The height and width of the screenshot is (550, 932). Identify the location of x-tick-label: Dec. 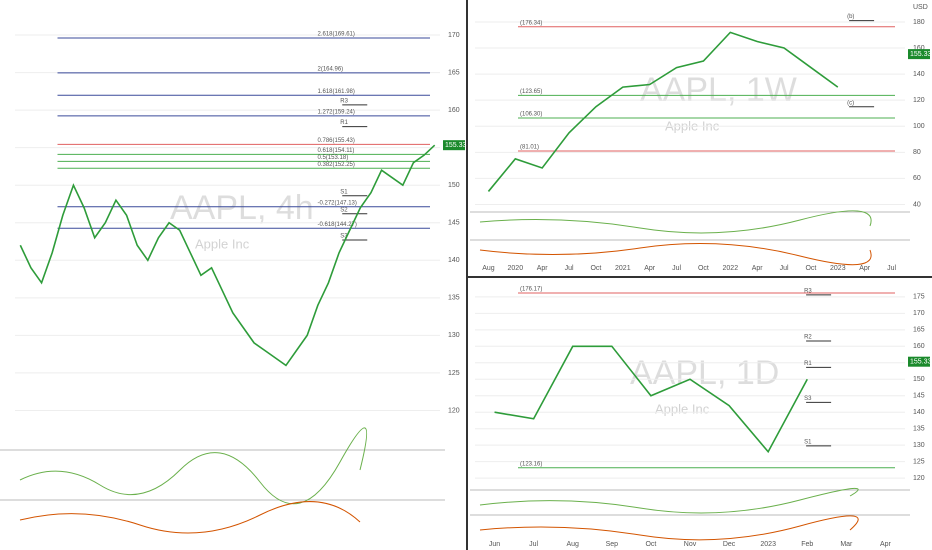
(729, 544).